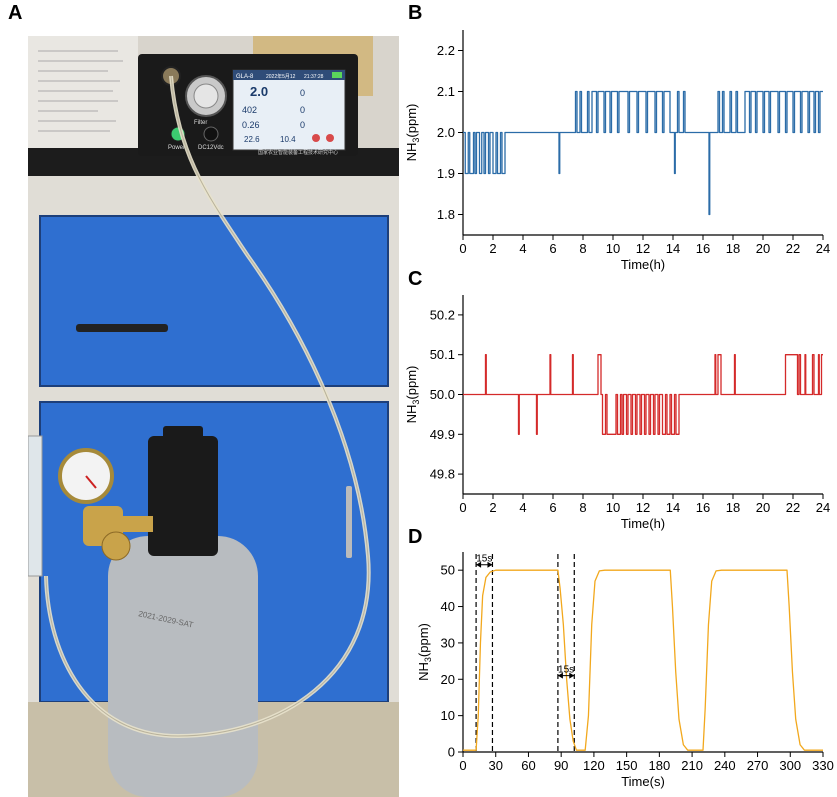 The image size is (837, 797). I want to click on x-tick-label: 330, so click(823, 765).